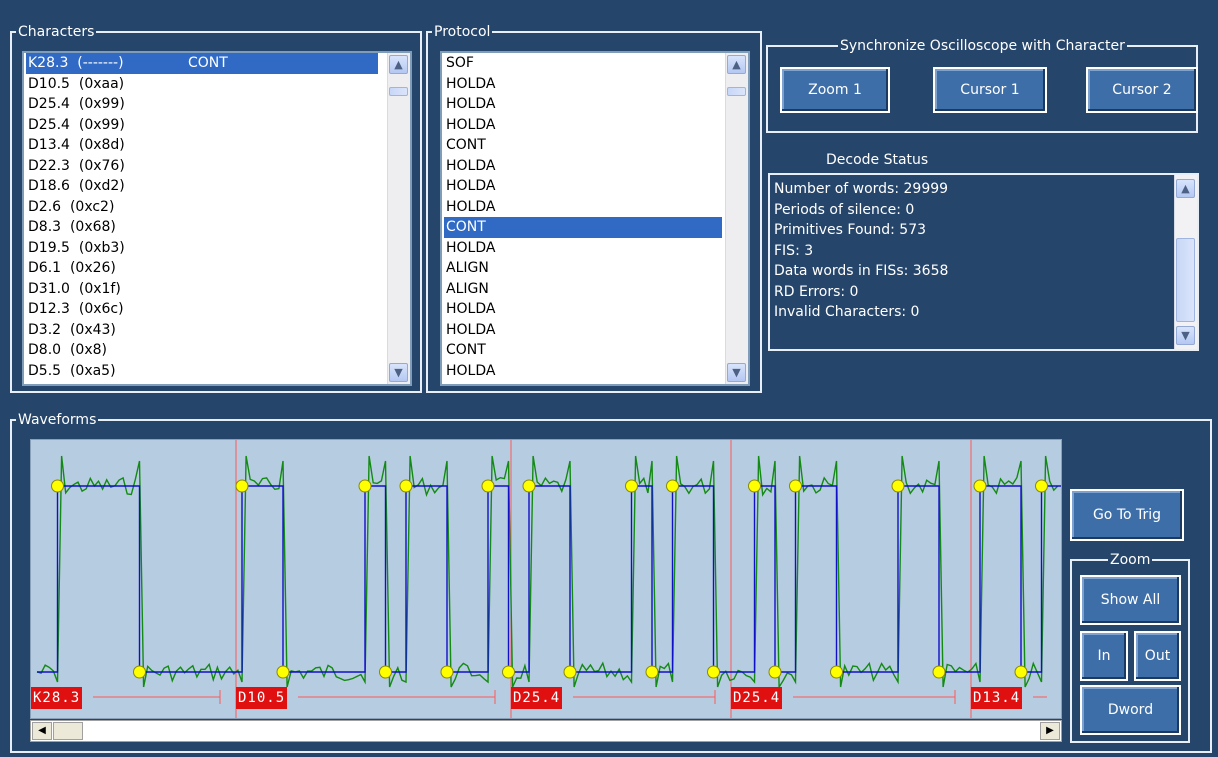  What do you see at coordinates (1185, 280) in the screenshot?
I see `decode-scroll-thumb` at bounding box center [1185, 280].